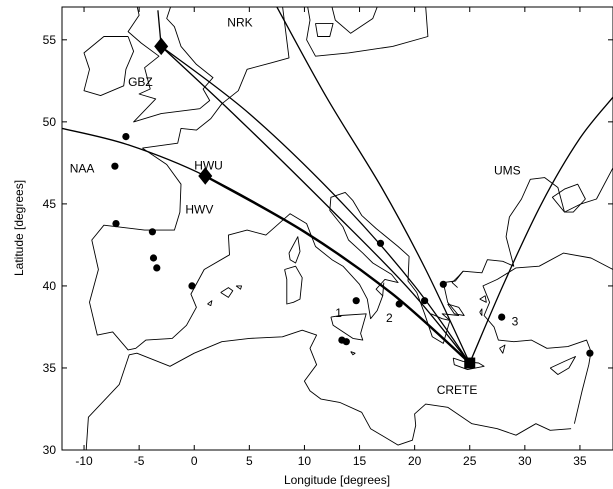 The width and height of the screenshot is (613, 489). What do you see at coordinates (483, 299) in the screenshot?
I see `coastline-lesbos` at bounding box center [483, 299].